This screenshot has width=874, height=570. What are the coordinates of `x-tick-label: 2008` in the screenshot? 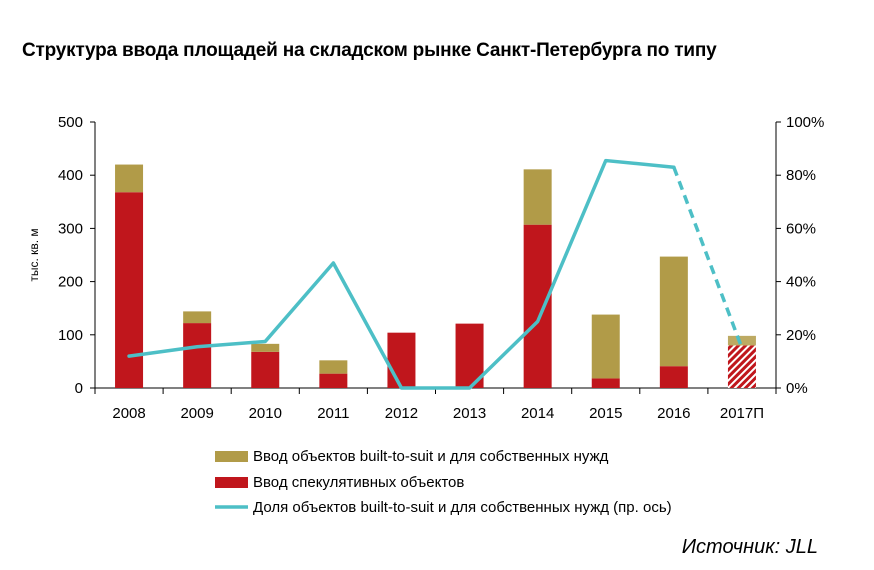 It's located at (128, 413).